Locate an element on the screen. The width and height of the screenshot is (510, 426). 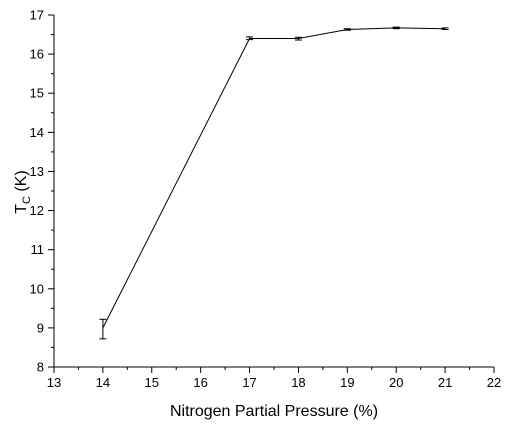
x-tick-label-18: 18 is located at coordinates (298, 382).